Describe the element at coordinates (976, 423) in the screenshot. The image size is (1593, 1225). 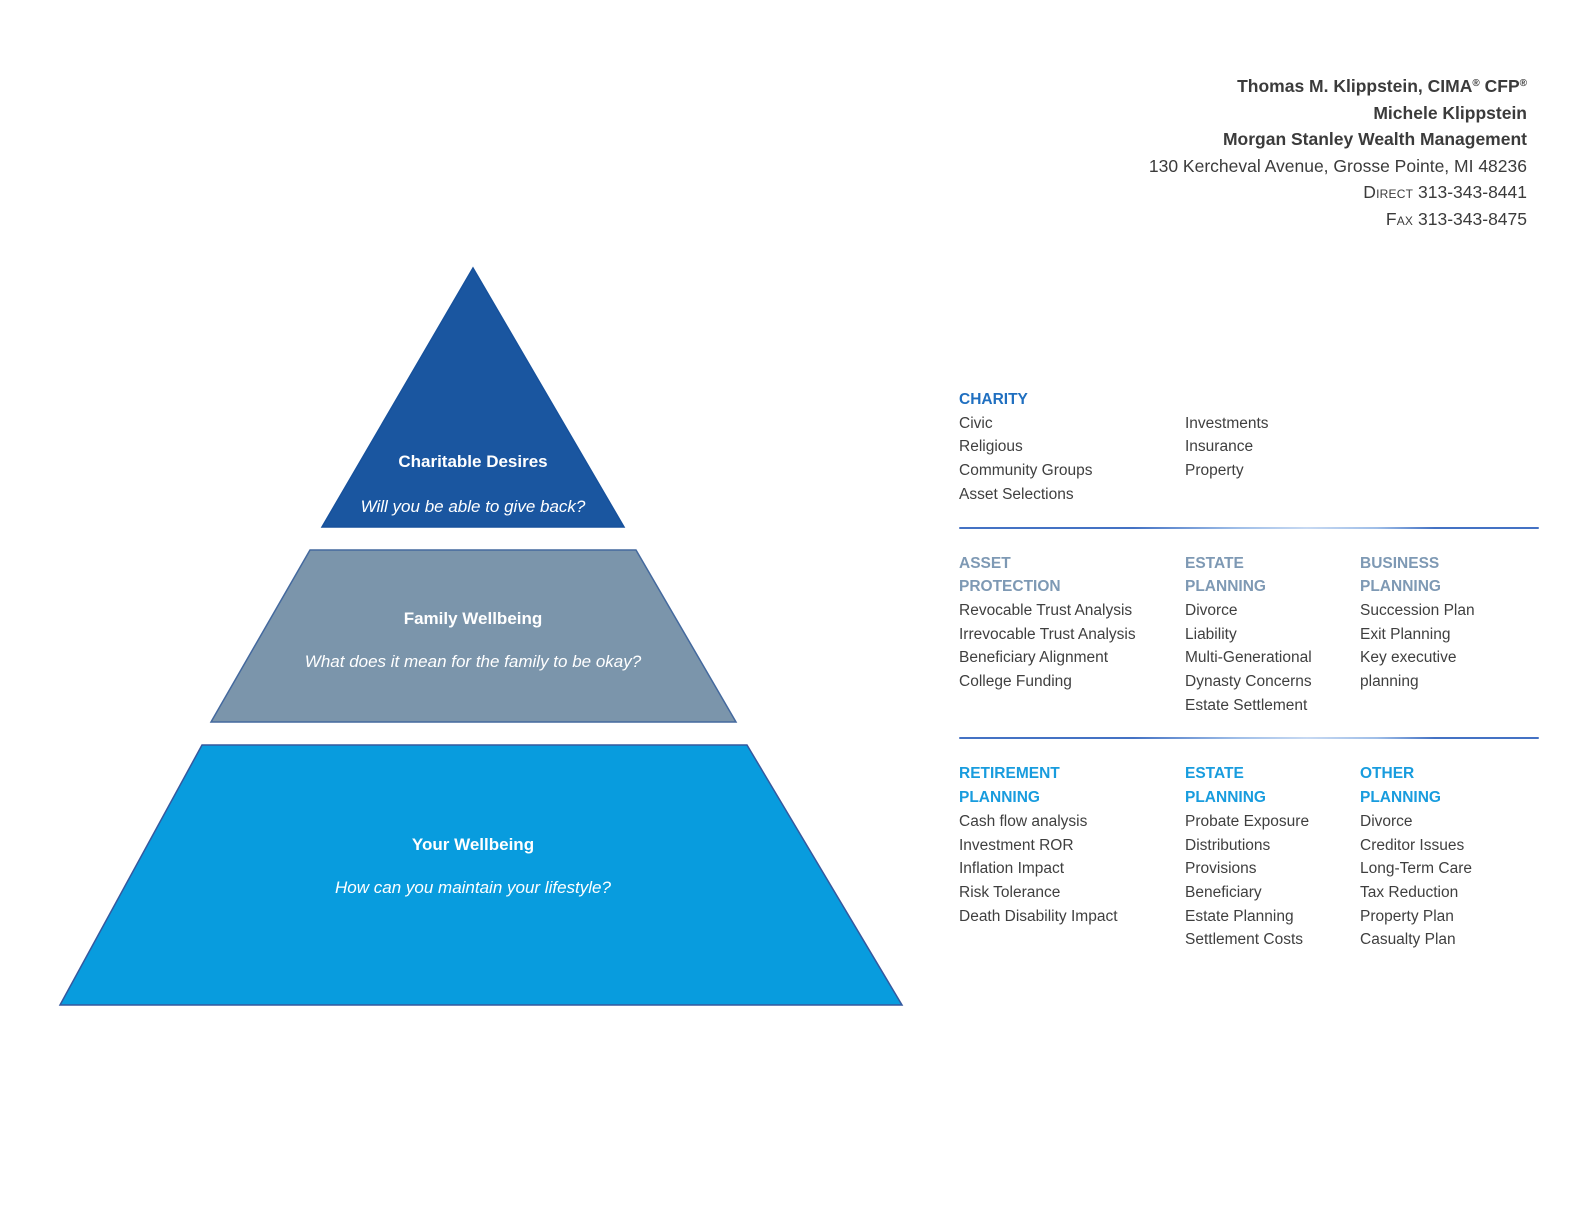
I see `service-item: Civic` at that location.